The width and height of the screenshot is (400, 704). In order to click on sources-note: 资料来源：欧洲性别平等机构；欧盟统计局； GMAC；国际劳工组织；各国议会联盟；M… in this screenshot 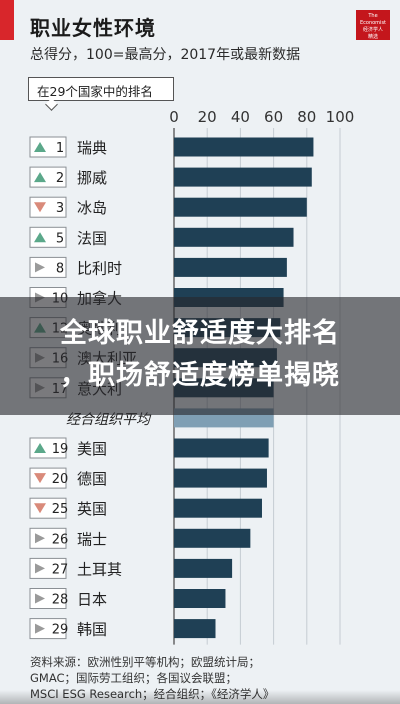, I will do `click(152, 678)`.